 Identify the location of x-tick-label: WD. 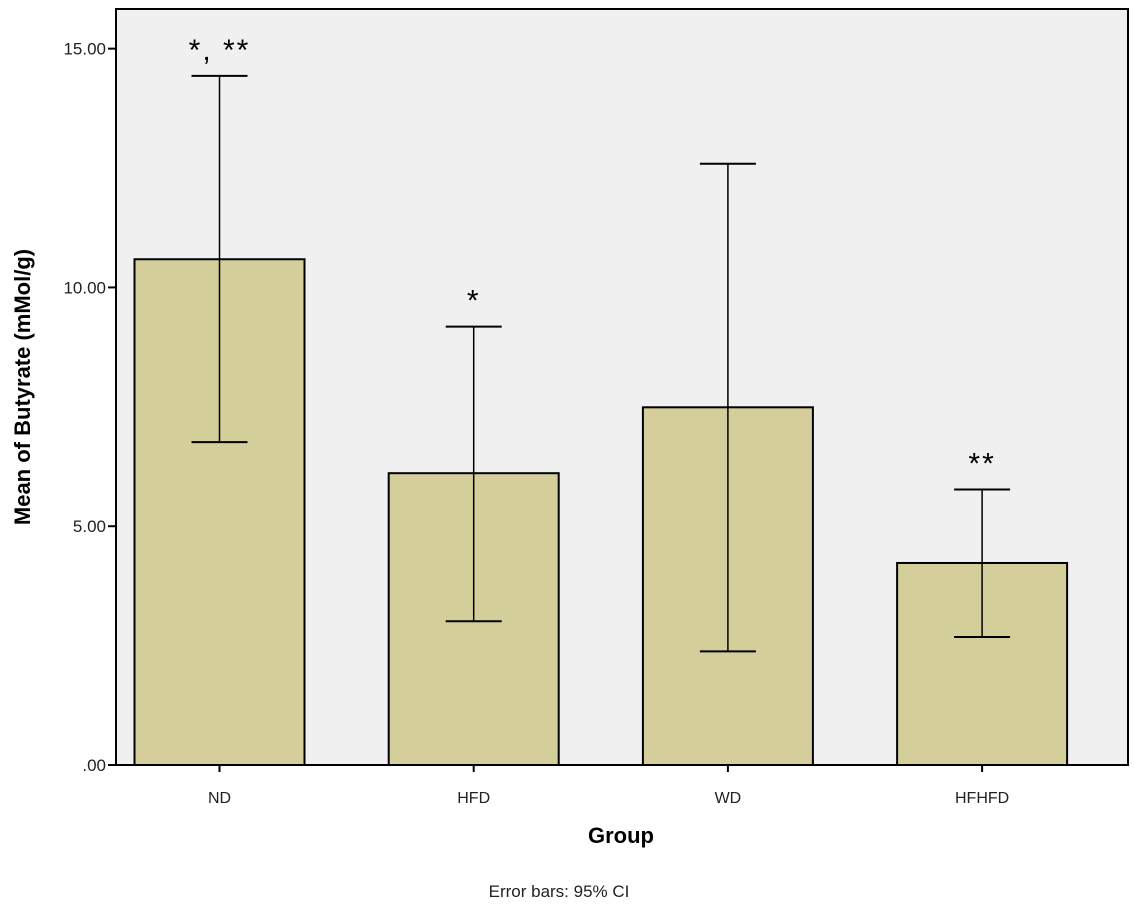
(728, 798).